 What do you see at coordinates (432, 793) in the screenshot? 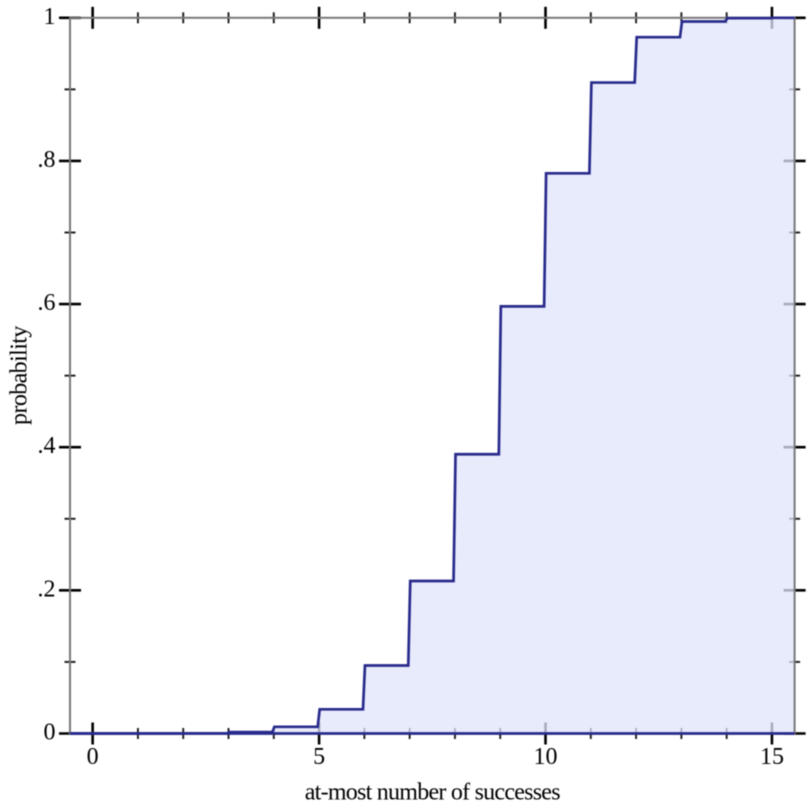
I see `svg-text: at-most number of successes` at bounding box center [432, 793].